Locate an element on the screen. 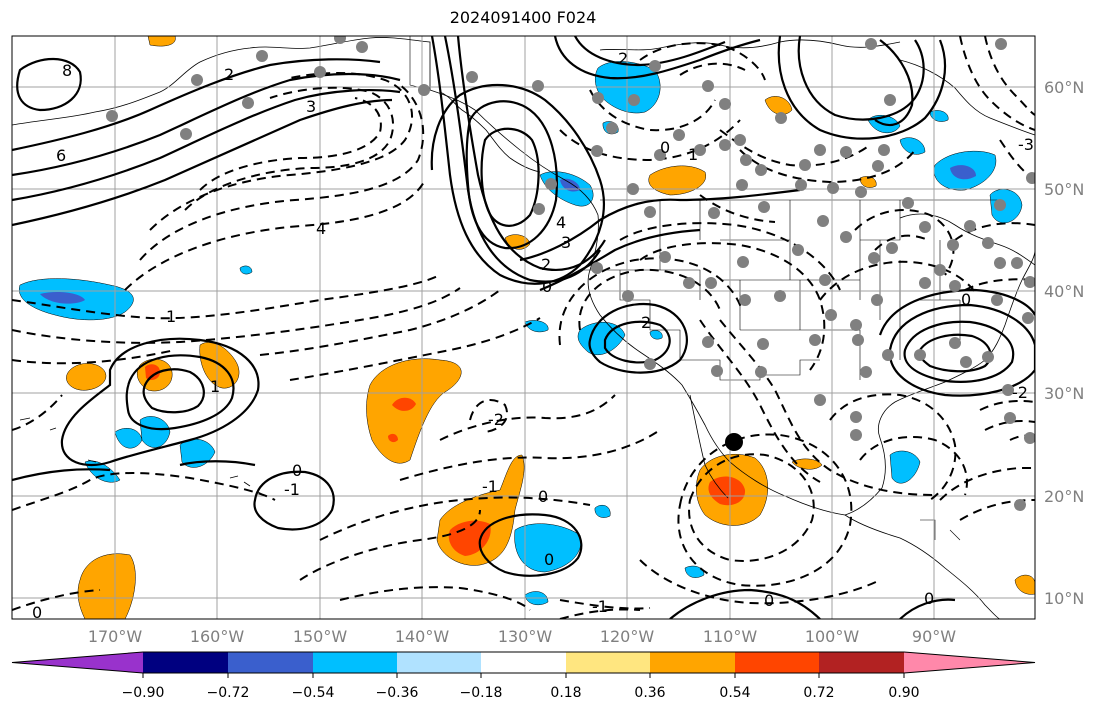  lat-label-40n: 40°N is located at coordinates (1064, 291).